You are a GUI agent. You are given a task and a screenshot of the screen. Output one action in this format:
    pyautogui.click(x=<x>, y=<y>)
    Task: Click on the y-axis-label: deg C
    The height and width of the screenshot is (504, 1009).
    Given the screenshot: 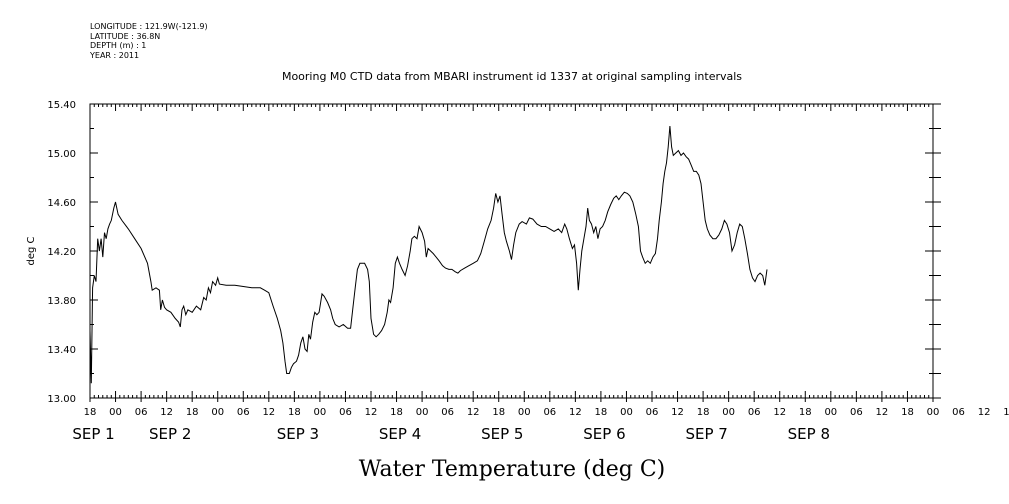 What is the action you would take?
    pyautogui.click(x=31, y=250)
    